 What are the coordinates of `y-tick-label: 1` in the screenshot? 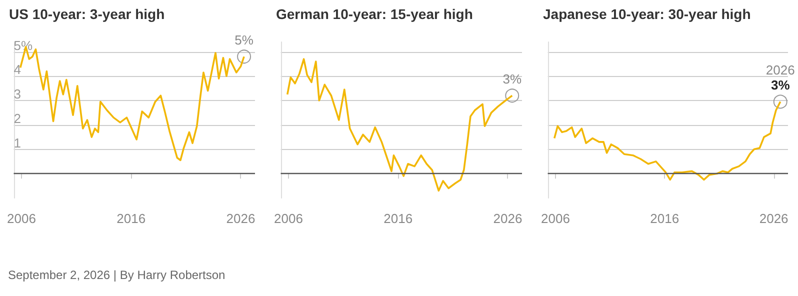 It's located at (18, 142).